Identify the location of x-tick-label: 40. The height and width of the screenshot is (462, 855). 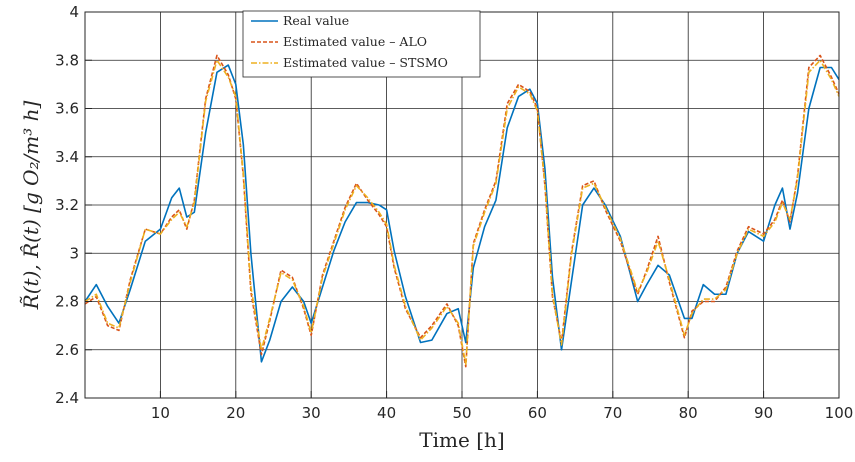
(386, 413).